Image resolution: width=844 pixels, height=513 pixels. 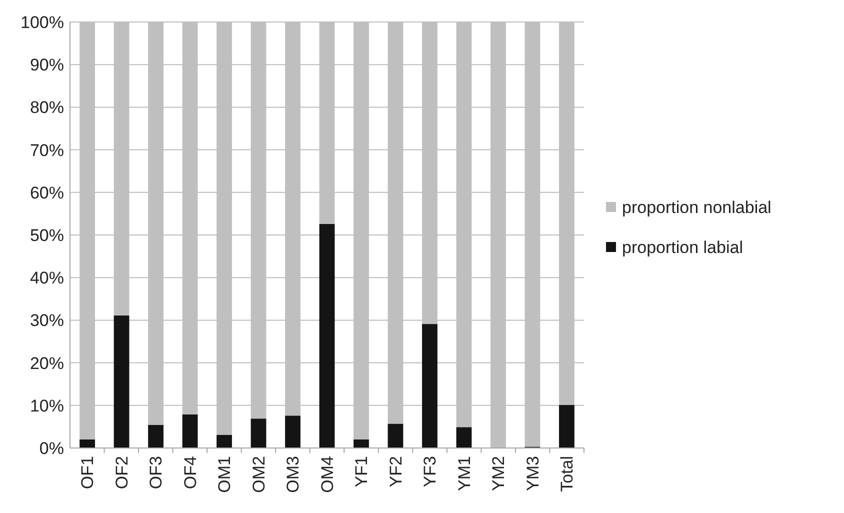 I want to click on x-tick-label: OF3, so click(x=156, y=473).